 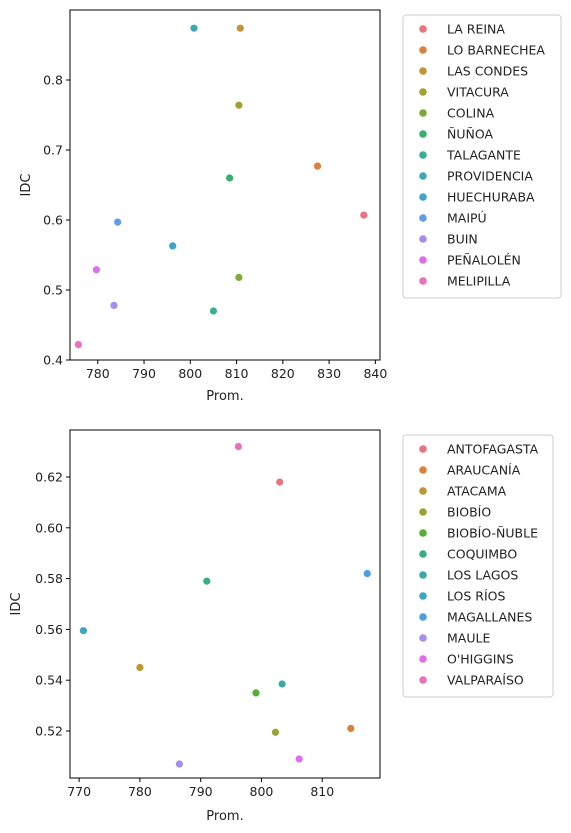 What do you see at coordinates (53, 220) in the screenshot?
I see `y-tick-label: 0.6` at bounding box center [53, 220].